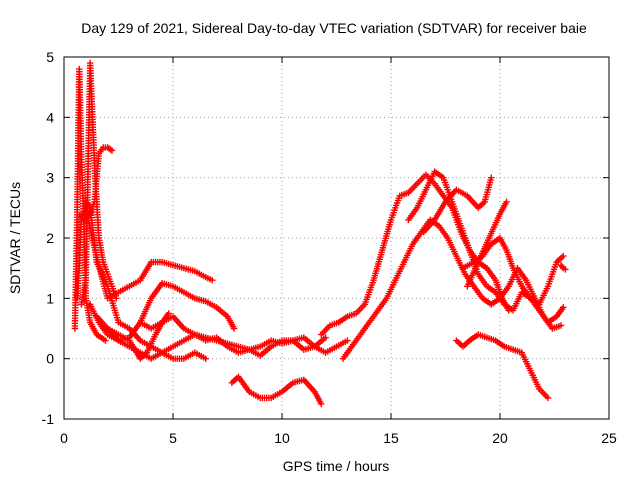  What do you see at coordinates (50, 117) in the screenshot?
I see `y-tick-label: 4` at bounding box center [50, 117].